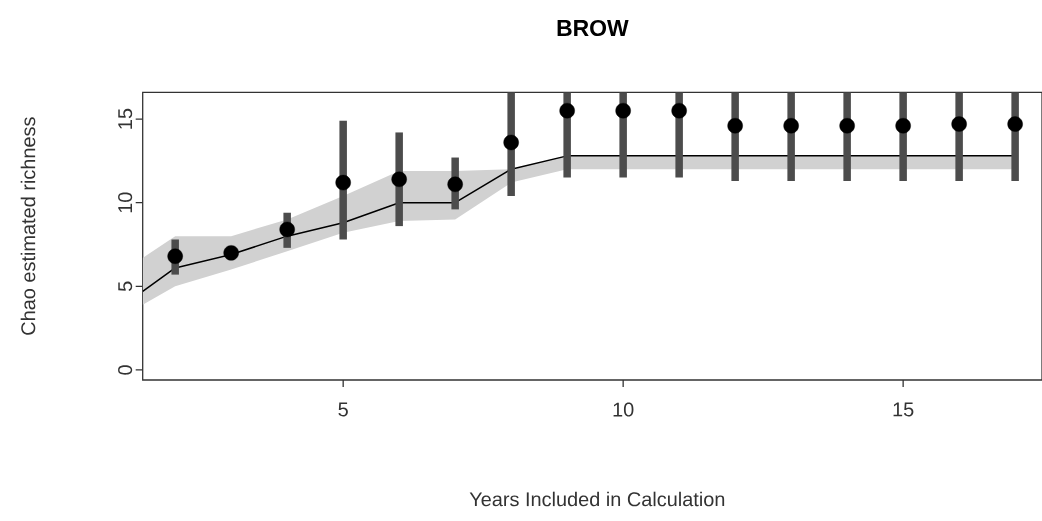 The width and height of the screenshot is (1042, 521). I want to click on x-tick-label: 5, so click(343, 409).